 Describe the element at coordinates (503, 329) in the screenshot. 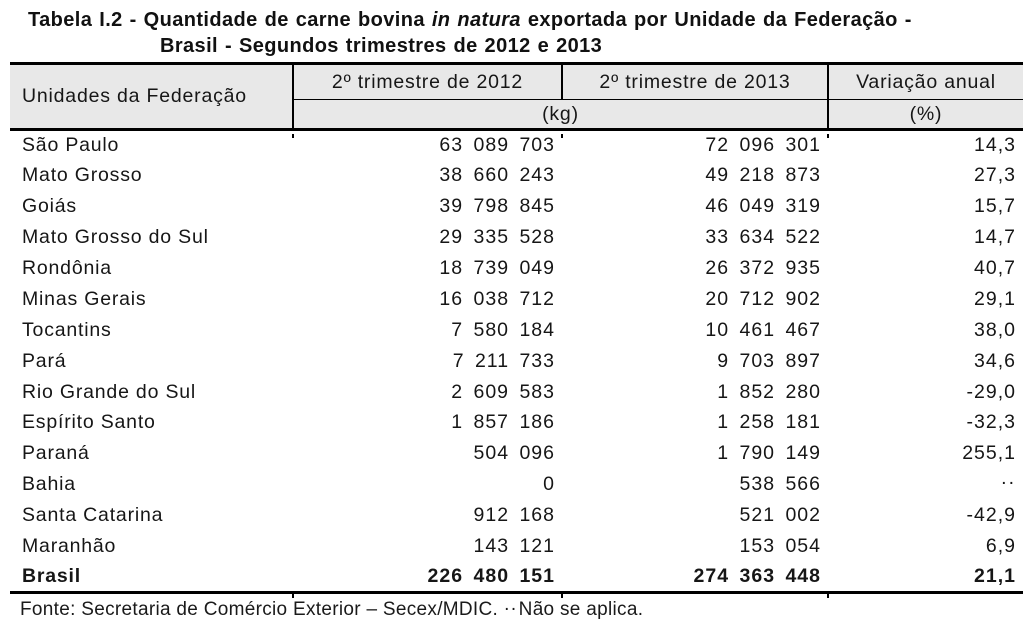

I see `q2-2012-cell: 7 580 184` at that location.